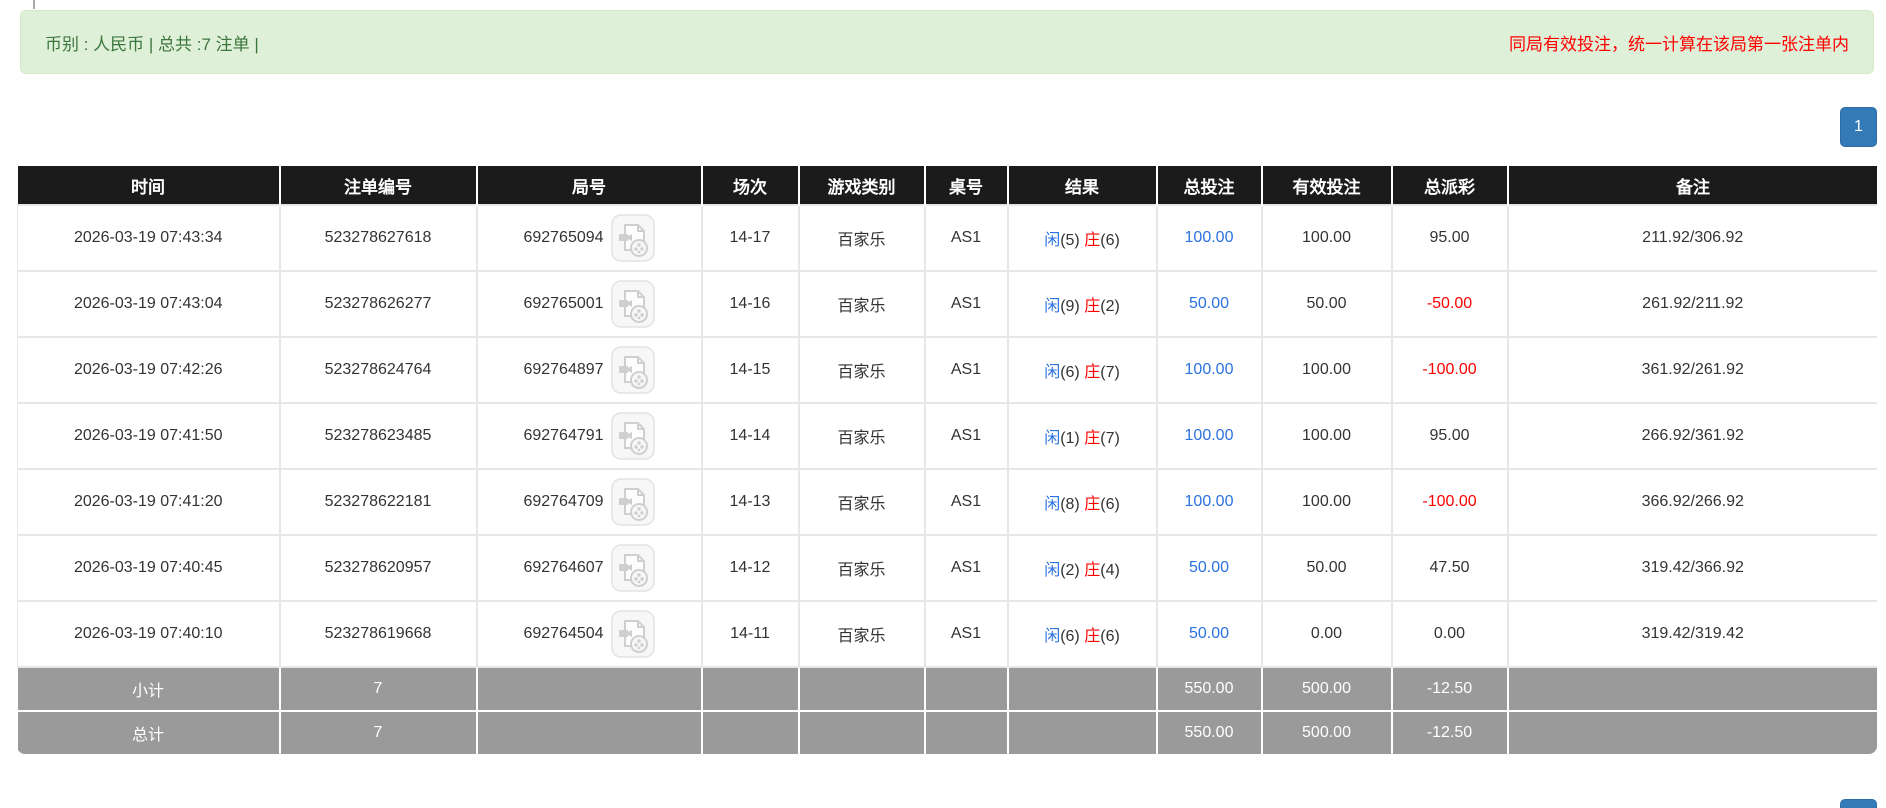 Image resolution: width=1886 pixels, height=808 pixels. What do you see at coordinates (1679, 44) in the screenshot?
I see `banner-notice-text: 同局有效投注，统一计算在该局第一张注单内` at bounding box center [1679, 44].